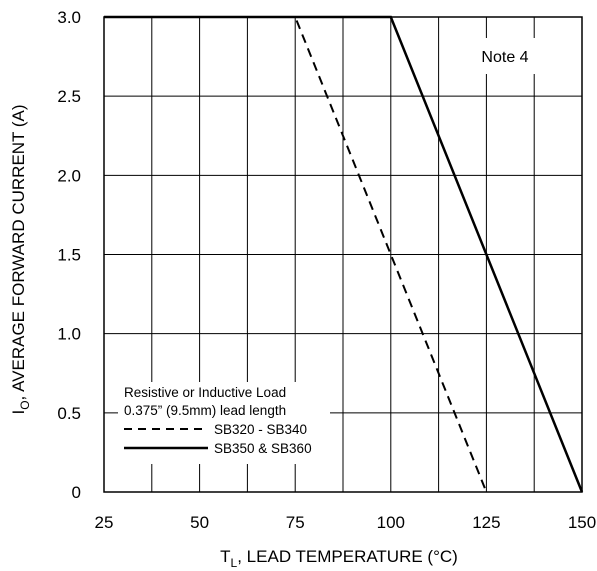  I want to click on y-tick-labels: 0 0.5 1.0 1.5 2.0 2.5 3.0, so click(69, 255).